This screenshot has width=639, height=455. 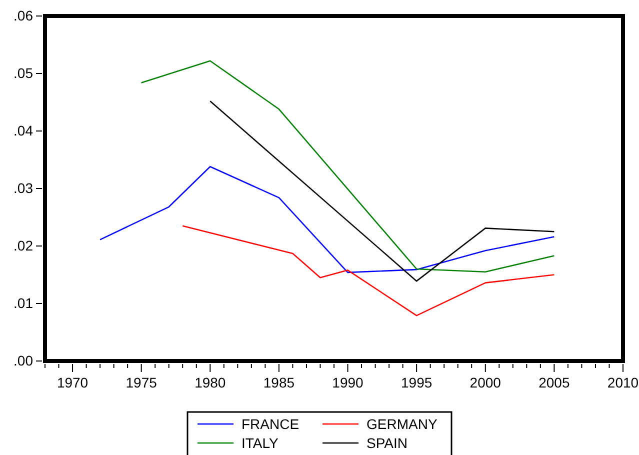 I want to click on y-tick-label: .02, so click(x=24, y=245).